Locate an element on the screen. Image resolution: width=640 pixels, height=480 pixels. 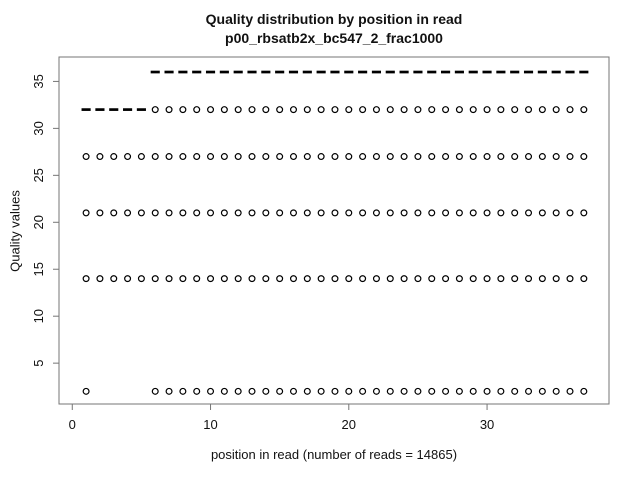
y-tick-label: 30 is located at coordinates (38, 128).